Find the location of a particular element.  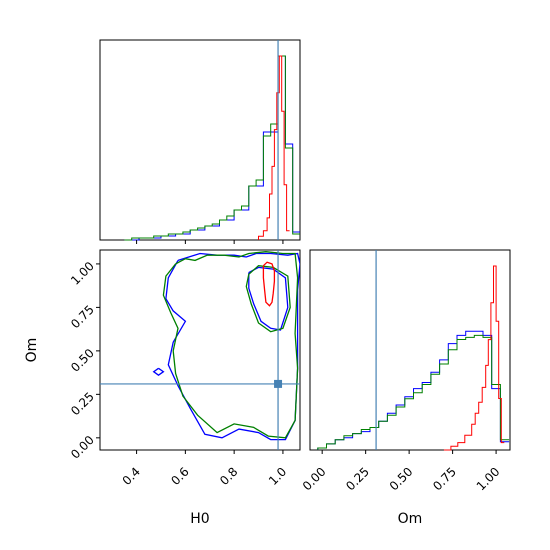

panel-joint is located at coordinates (200, 350).